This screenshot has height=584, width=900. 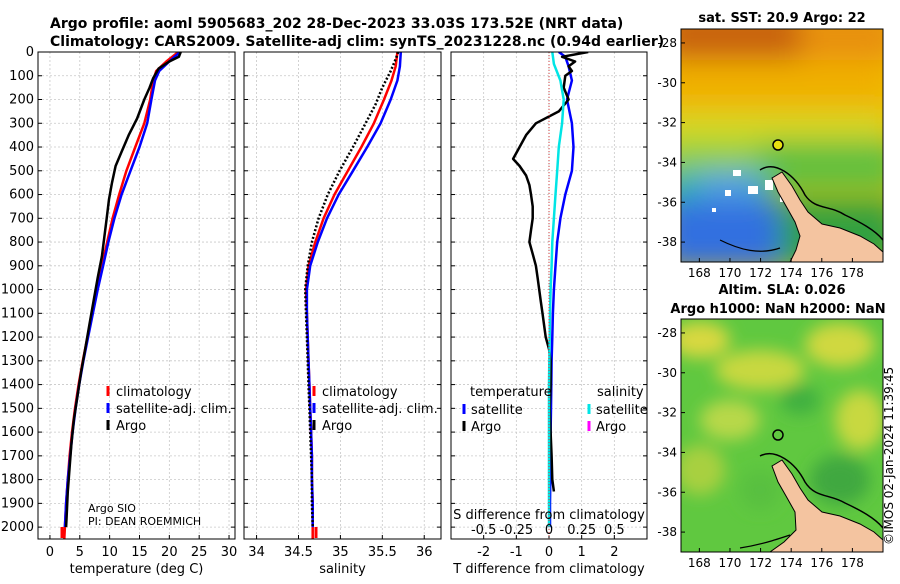 I want to click on depth-tick-label: 1000, so click(x=17, y=290).